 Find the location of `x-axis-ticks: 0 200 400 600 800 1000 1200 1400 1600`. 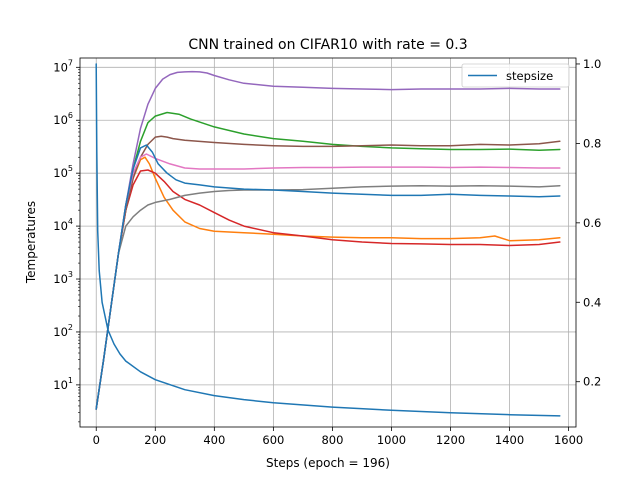

x-axis-ticks: 0 200 400 600 800 1000 1200 1400 1600 is located at coordinates (338, 437).